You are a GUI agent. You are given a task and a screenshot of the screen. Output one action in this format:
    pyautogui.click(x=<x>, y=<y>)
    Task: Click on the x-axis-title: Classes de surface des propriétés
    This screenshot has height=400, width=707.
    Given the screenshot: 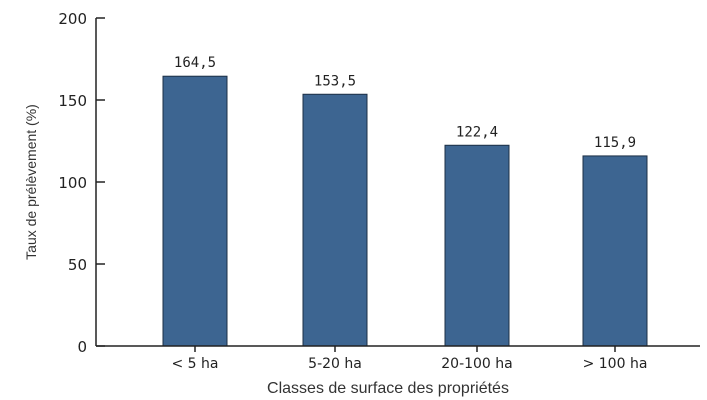 What is the action you would take?
    pyautogui.click(x=388, y=388)
    